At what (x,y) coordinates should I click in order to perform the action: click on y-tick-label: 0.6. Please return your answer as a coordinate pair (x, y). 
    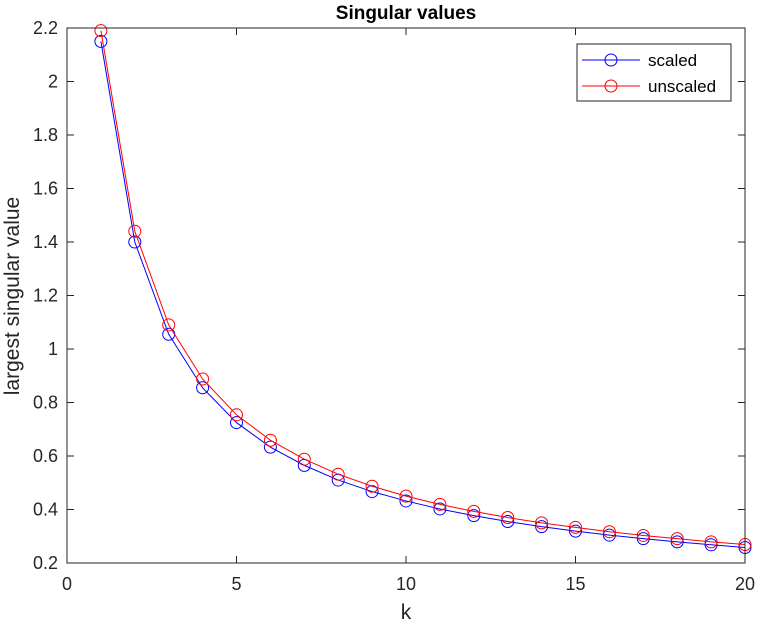
    Looking at the image, I should click on (45, 456).